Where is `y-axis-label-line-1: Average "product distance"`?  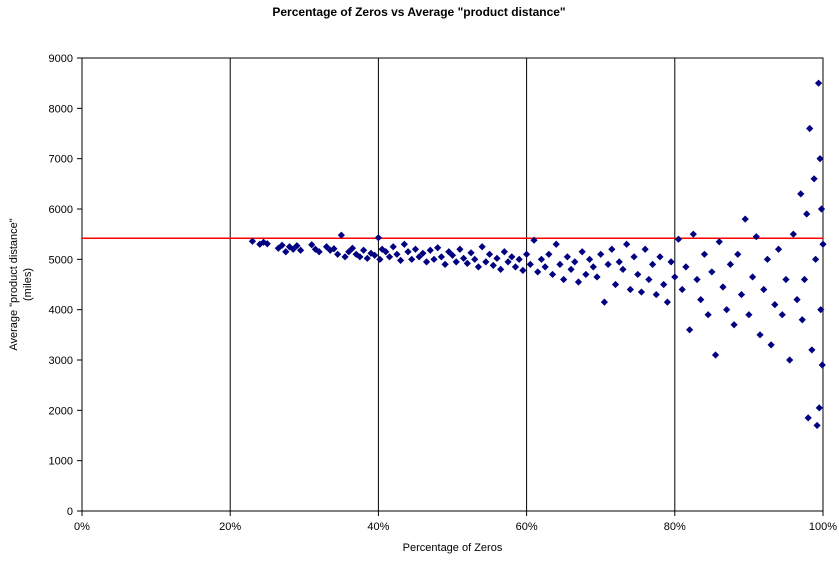
y-axis-label-line-1: Average "product distance" is located at coordinates (14, 284).